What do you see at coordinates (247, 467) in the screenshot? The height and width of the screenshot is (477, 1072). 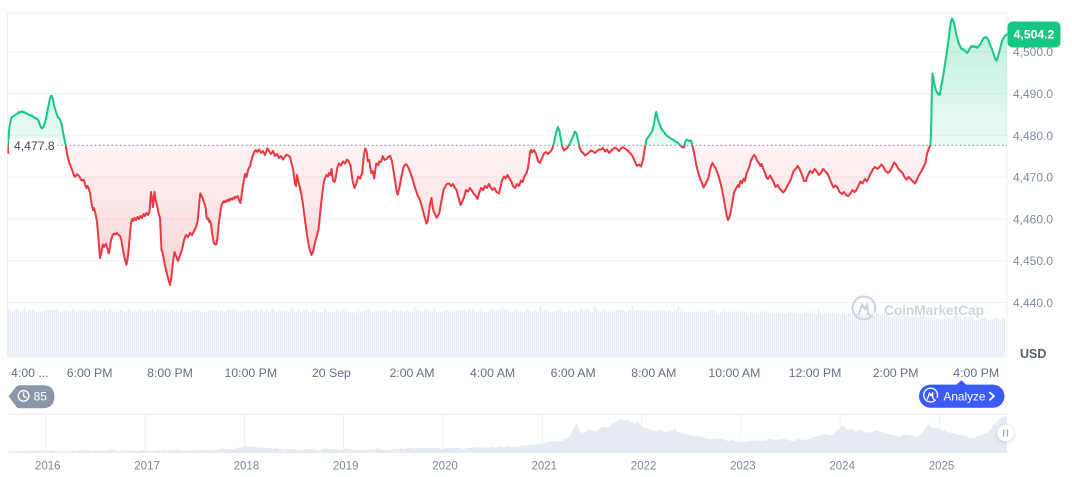 I see `svg-text: 2018` at bounding box center [247, 467].